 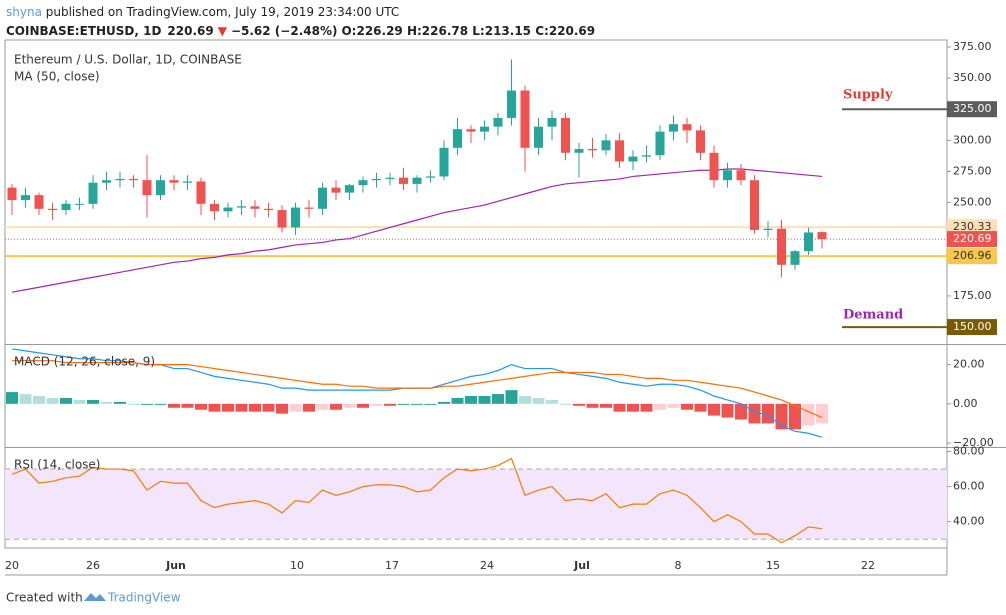 What do you see at coordinates (83, 31) in the screenshot?
I see `symbol: COINBASE:ETHUSD, 1D` at bounding box center [83, 31].